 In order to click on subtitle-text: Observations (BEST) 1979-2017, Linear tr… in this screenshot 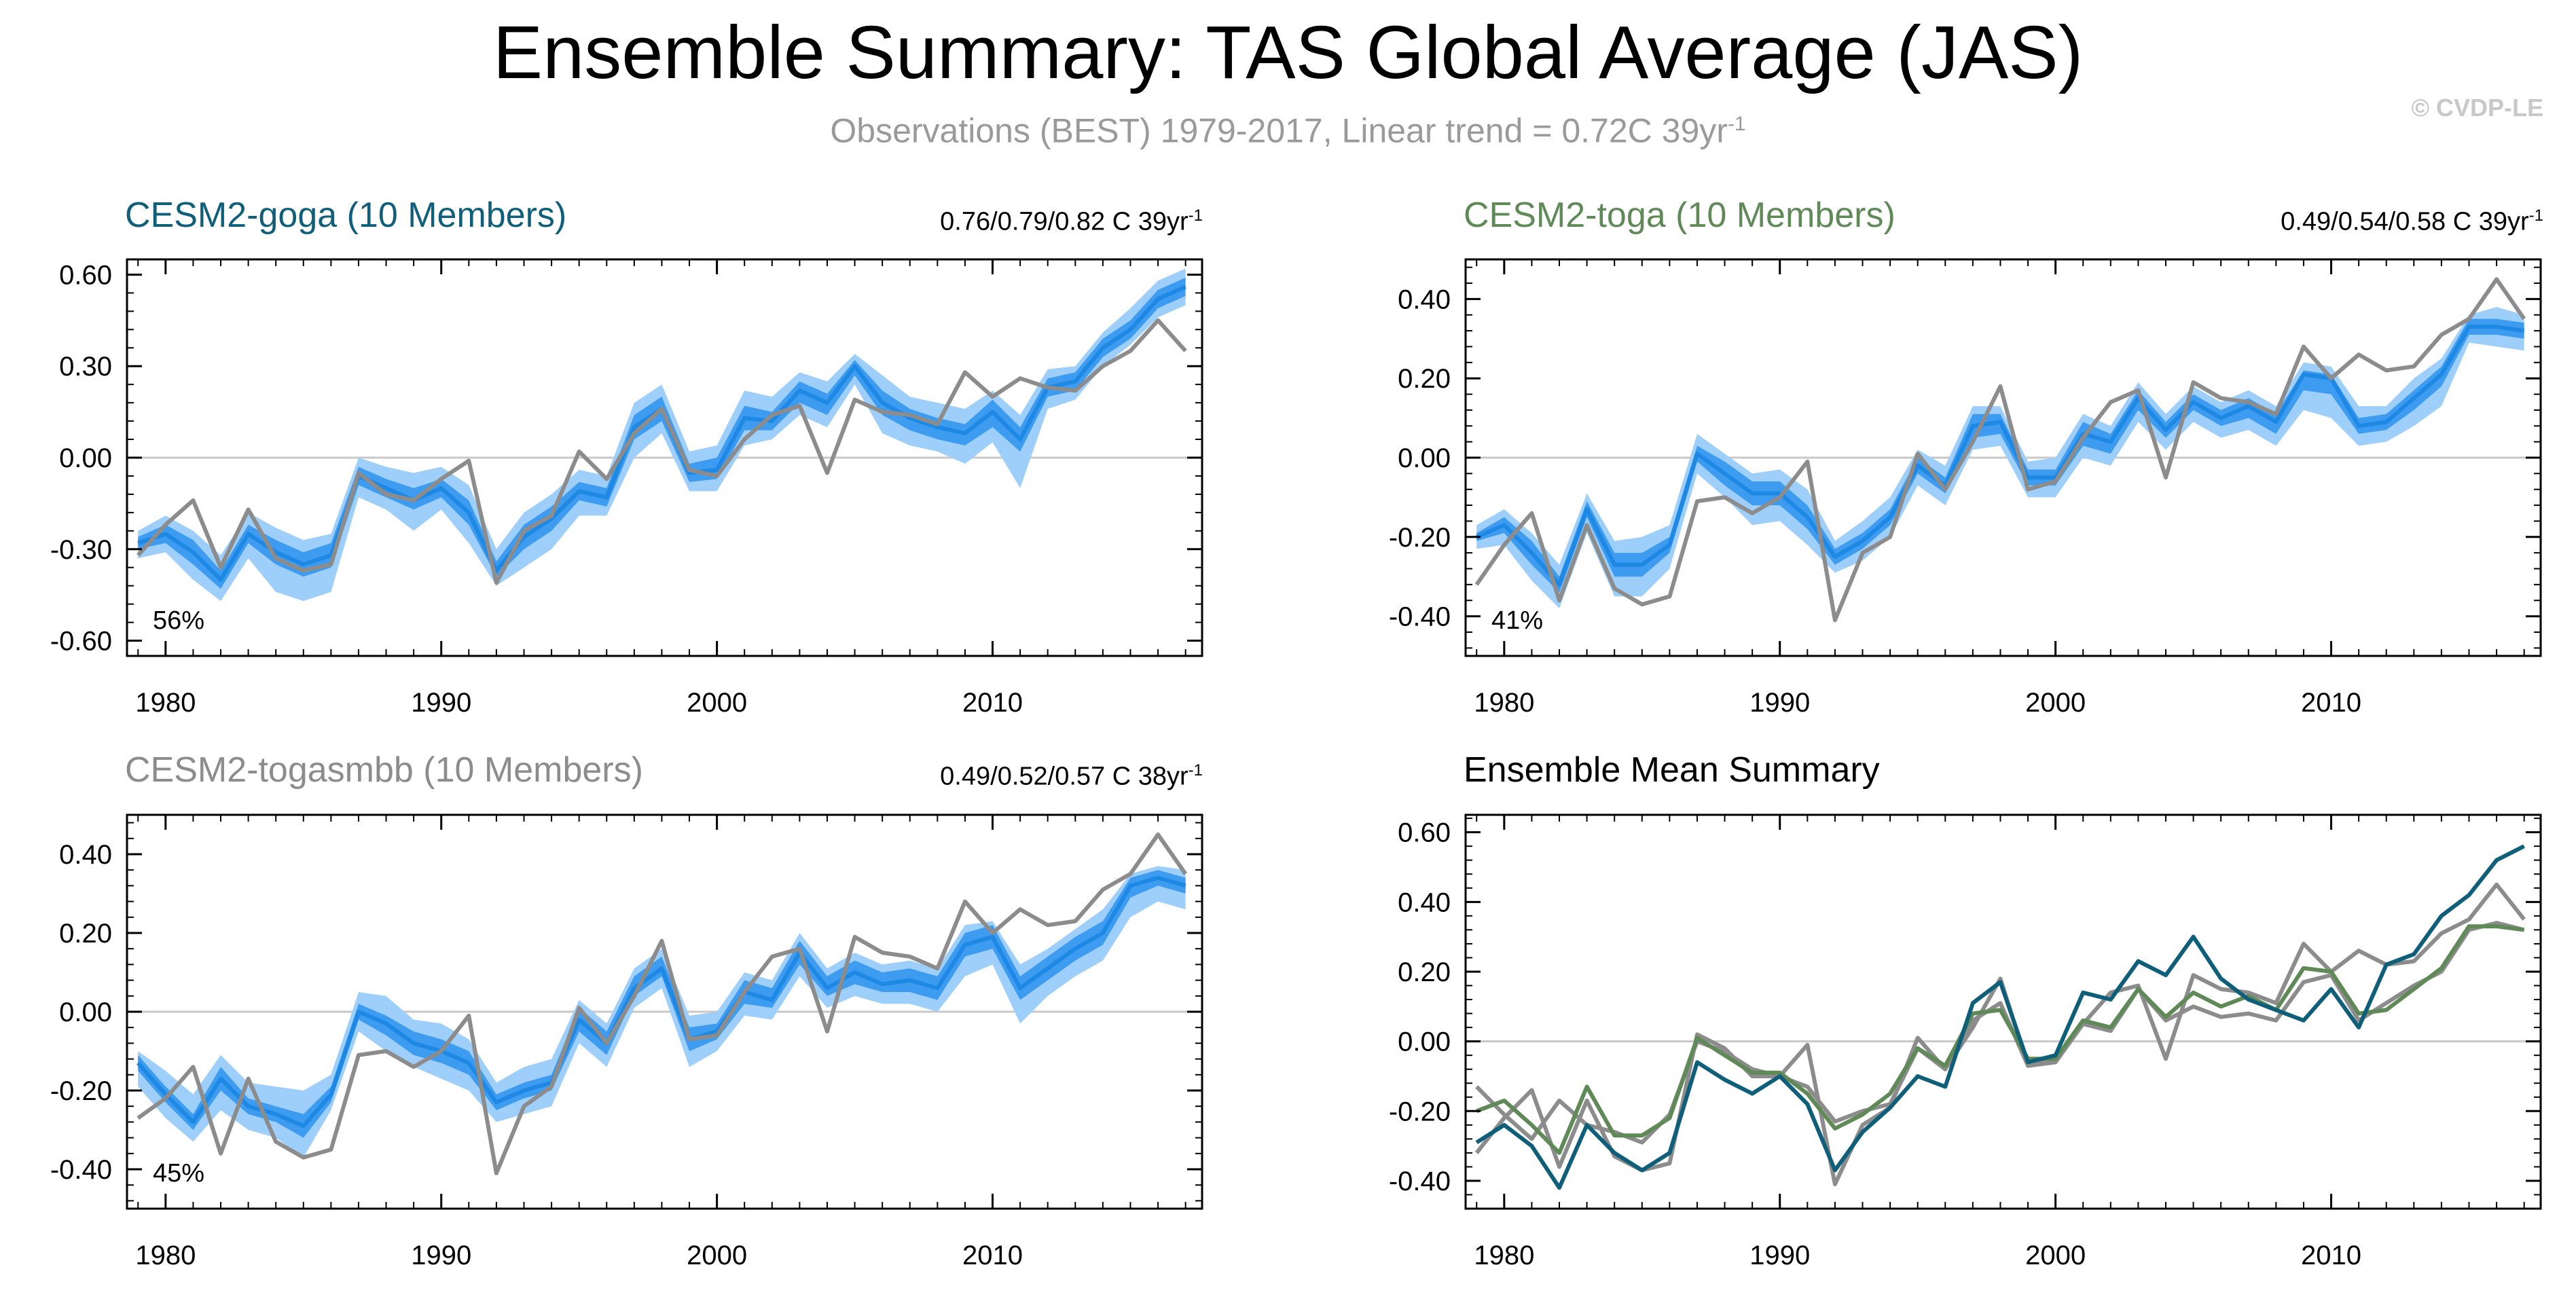, I will do `click(1279, 130)`.